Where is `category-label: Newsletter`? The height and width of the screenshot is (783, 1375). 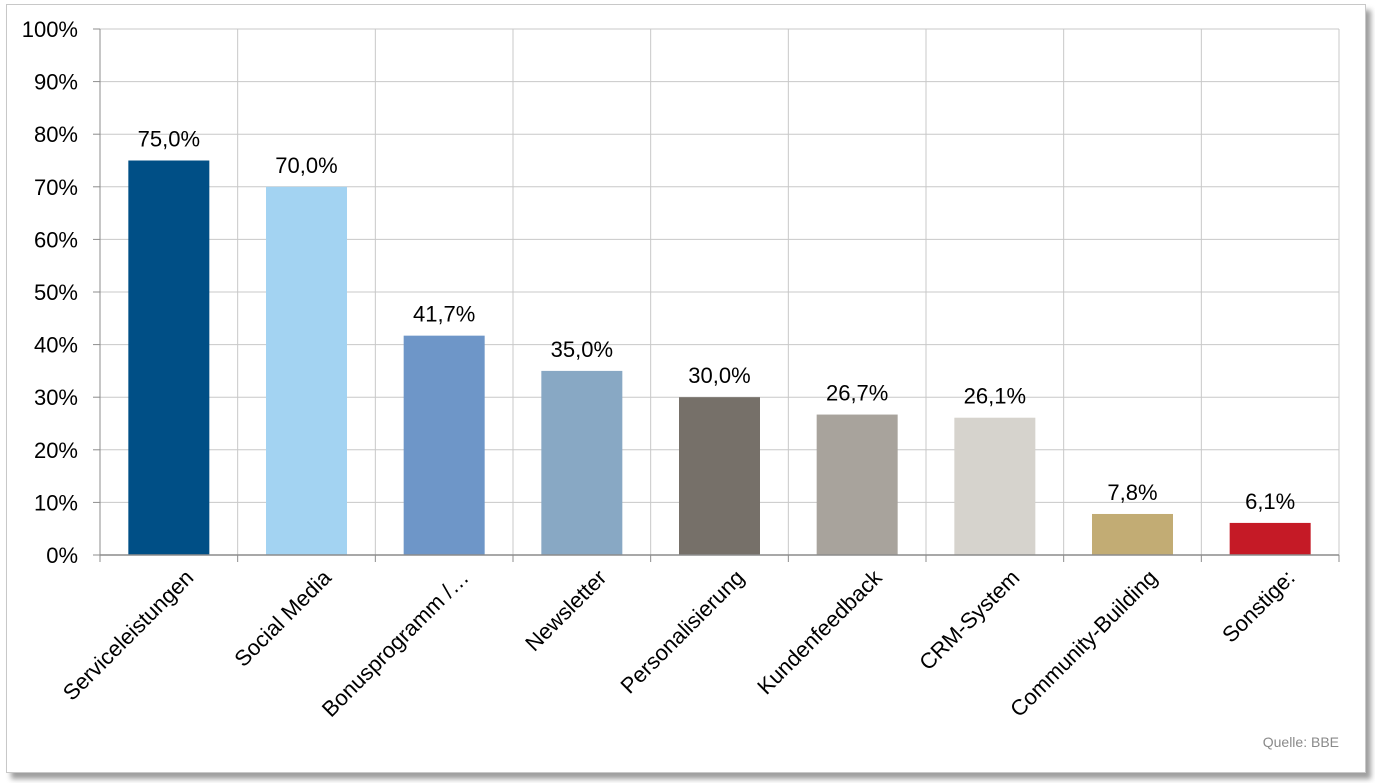
category-label: Newsletter is located at coordinates (565, 610).